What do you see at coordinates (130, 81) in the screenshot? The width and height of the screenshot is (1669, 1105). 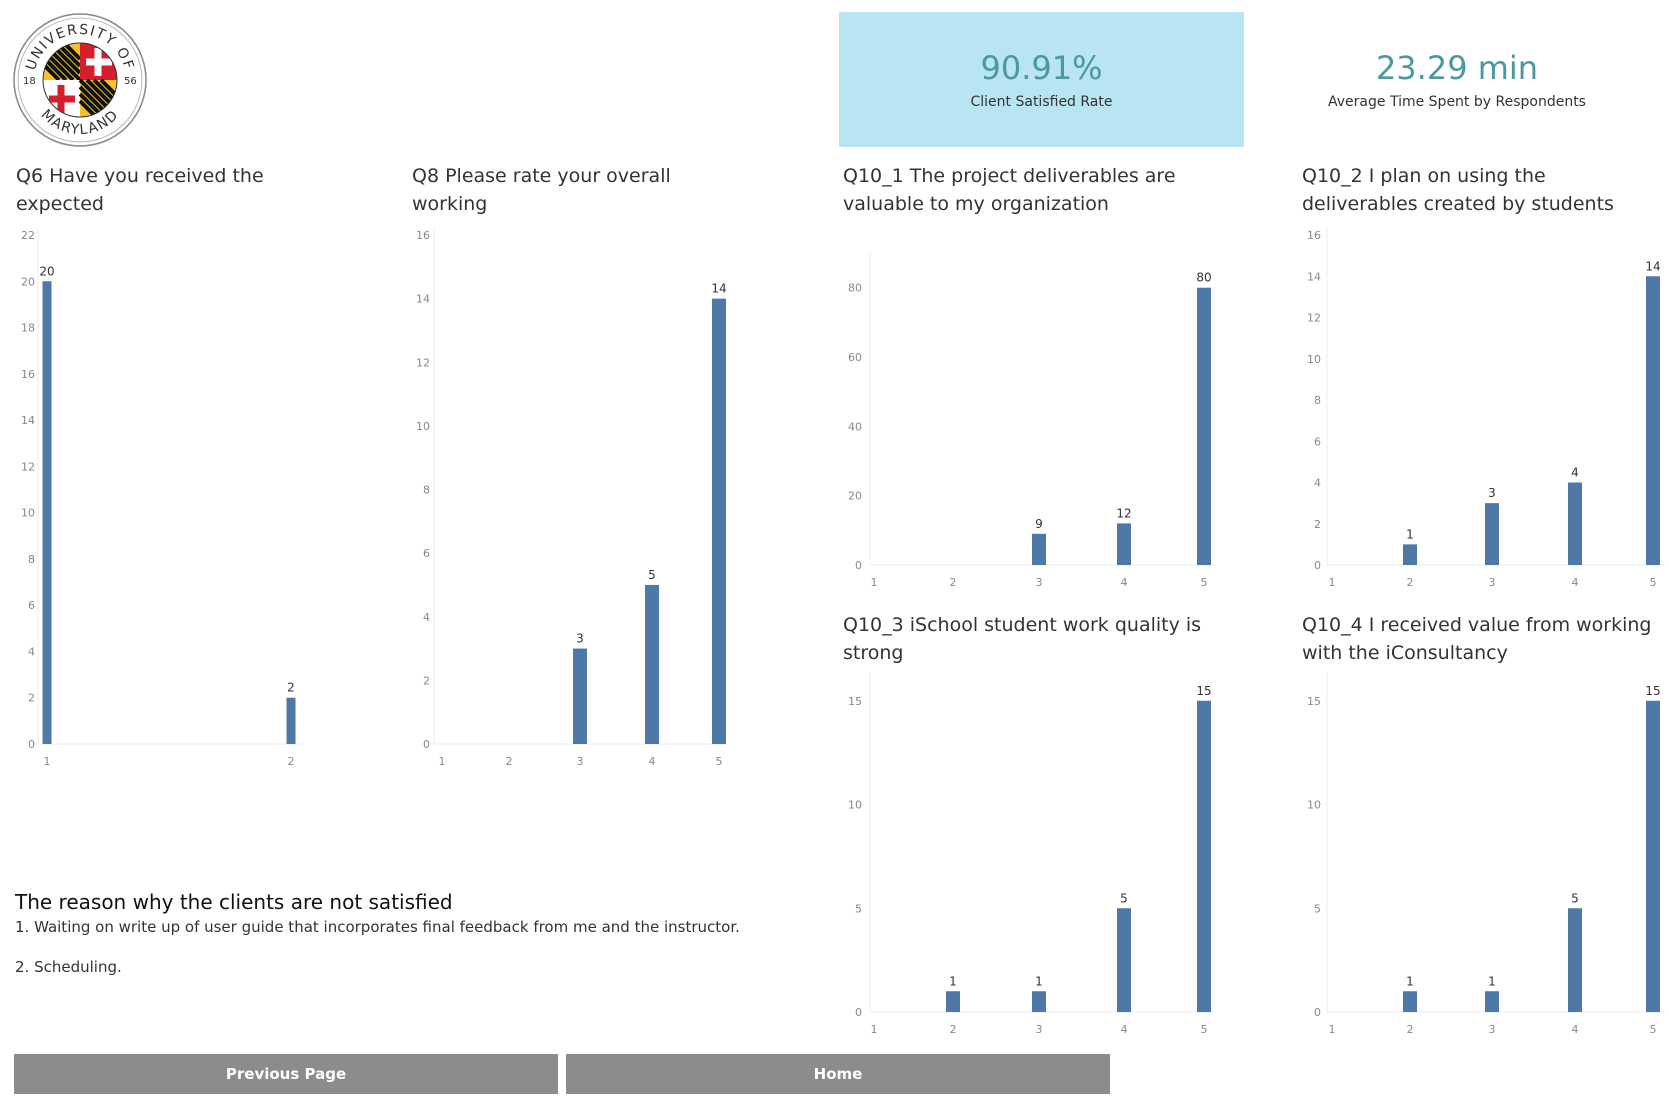 I see `svg-text: 56` at bounding box center [130, 81].